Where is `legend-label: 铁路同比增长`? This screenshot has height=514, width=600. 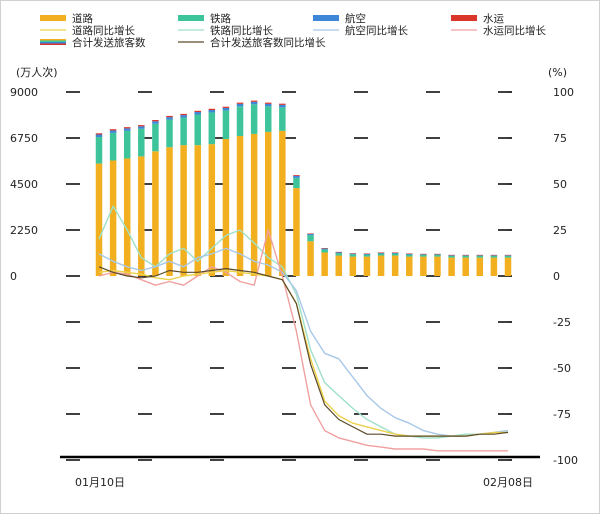
legend-label: 铁路同比增长 is located at coordinates (241, 30).